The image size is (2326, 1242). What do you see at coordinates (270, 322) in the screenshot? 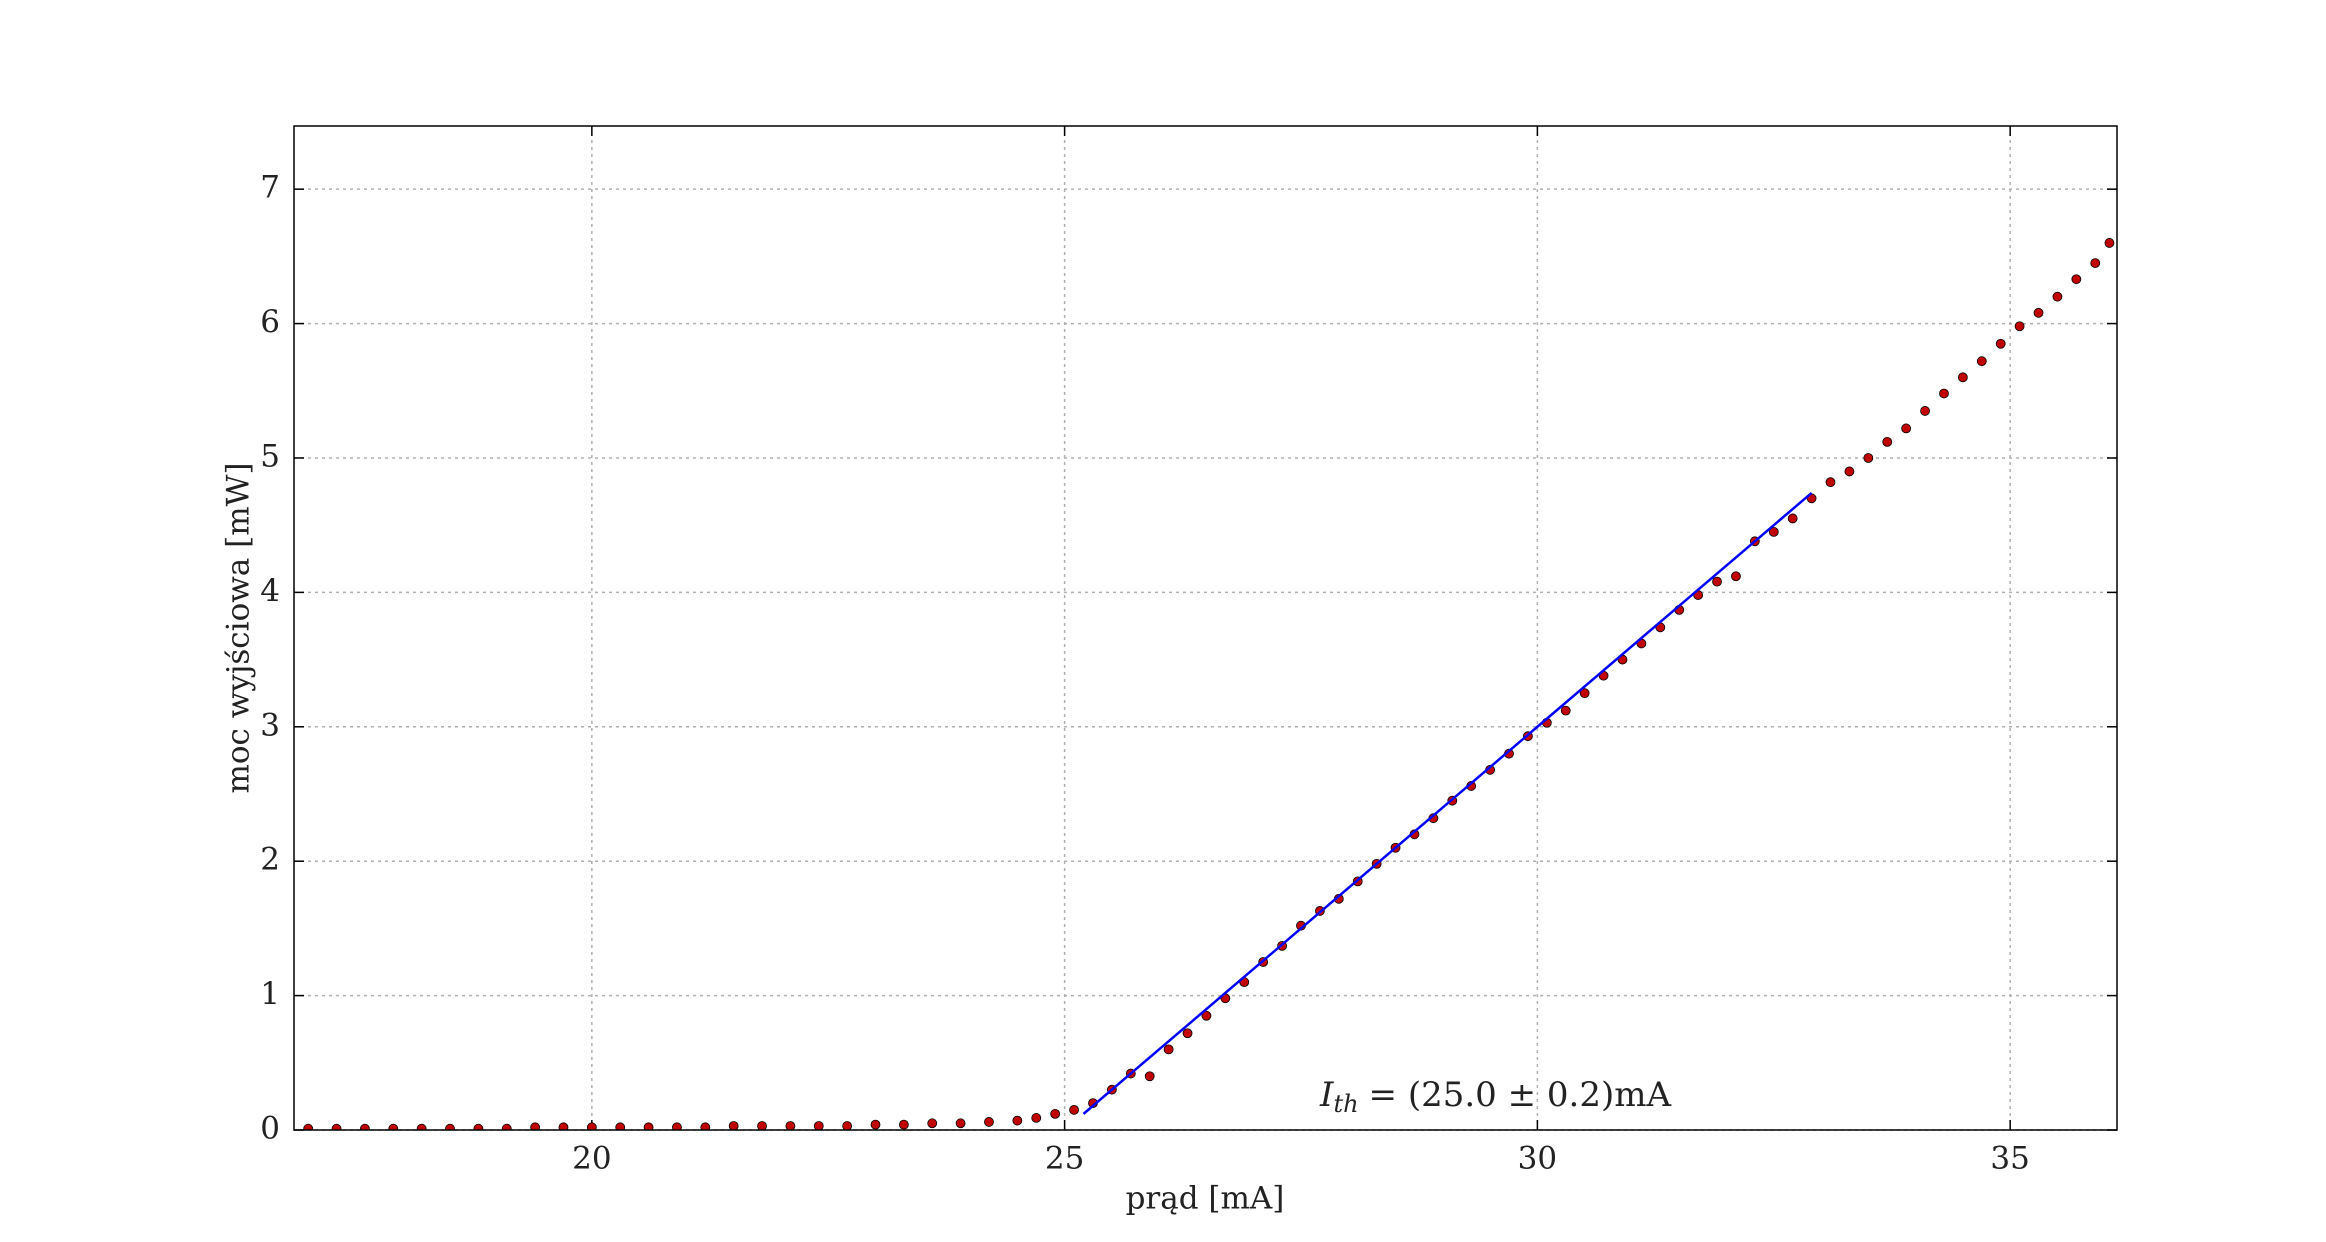
I see `y-tick-label: 6` at bounding box center [270, 322].